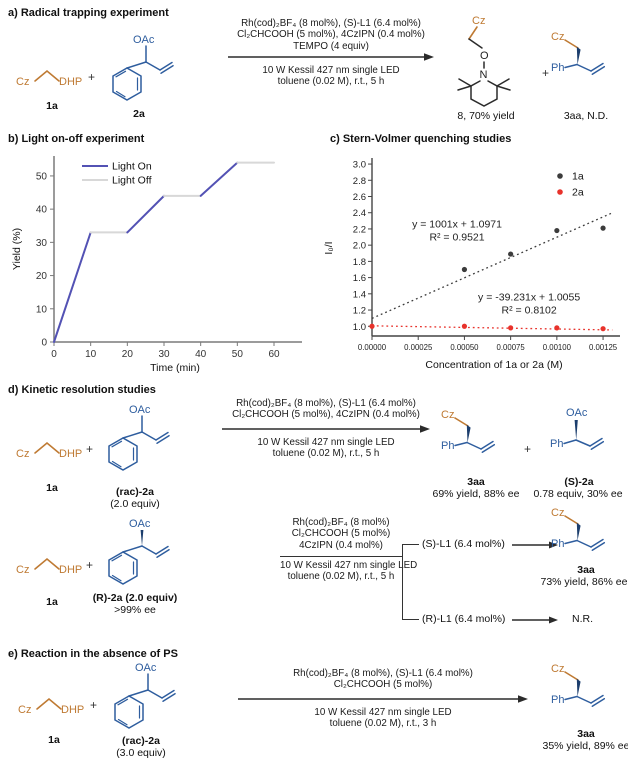 This screenshot has height=759, width=628. Describe the element at coordinates (175, 368) in the screenshot. I see `x-axis-label: Time (min)` at that location.